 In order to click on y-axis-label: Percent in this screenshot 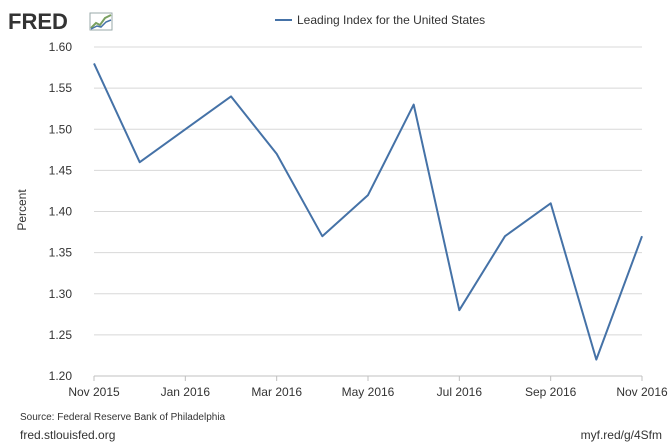, I will do `click(22, 210)`.